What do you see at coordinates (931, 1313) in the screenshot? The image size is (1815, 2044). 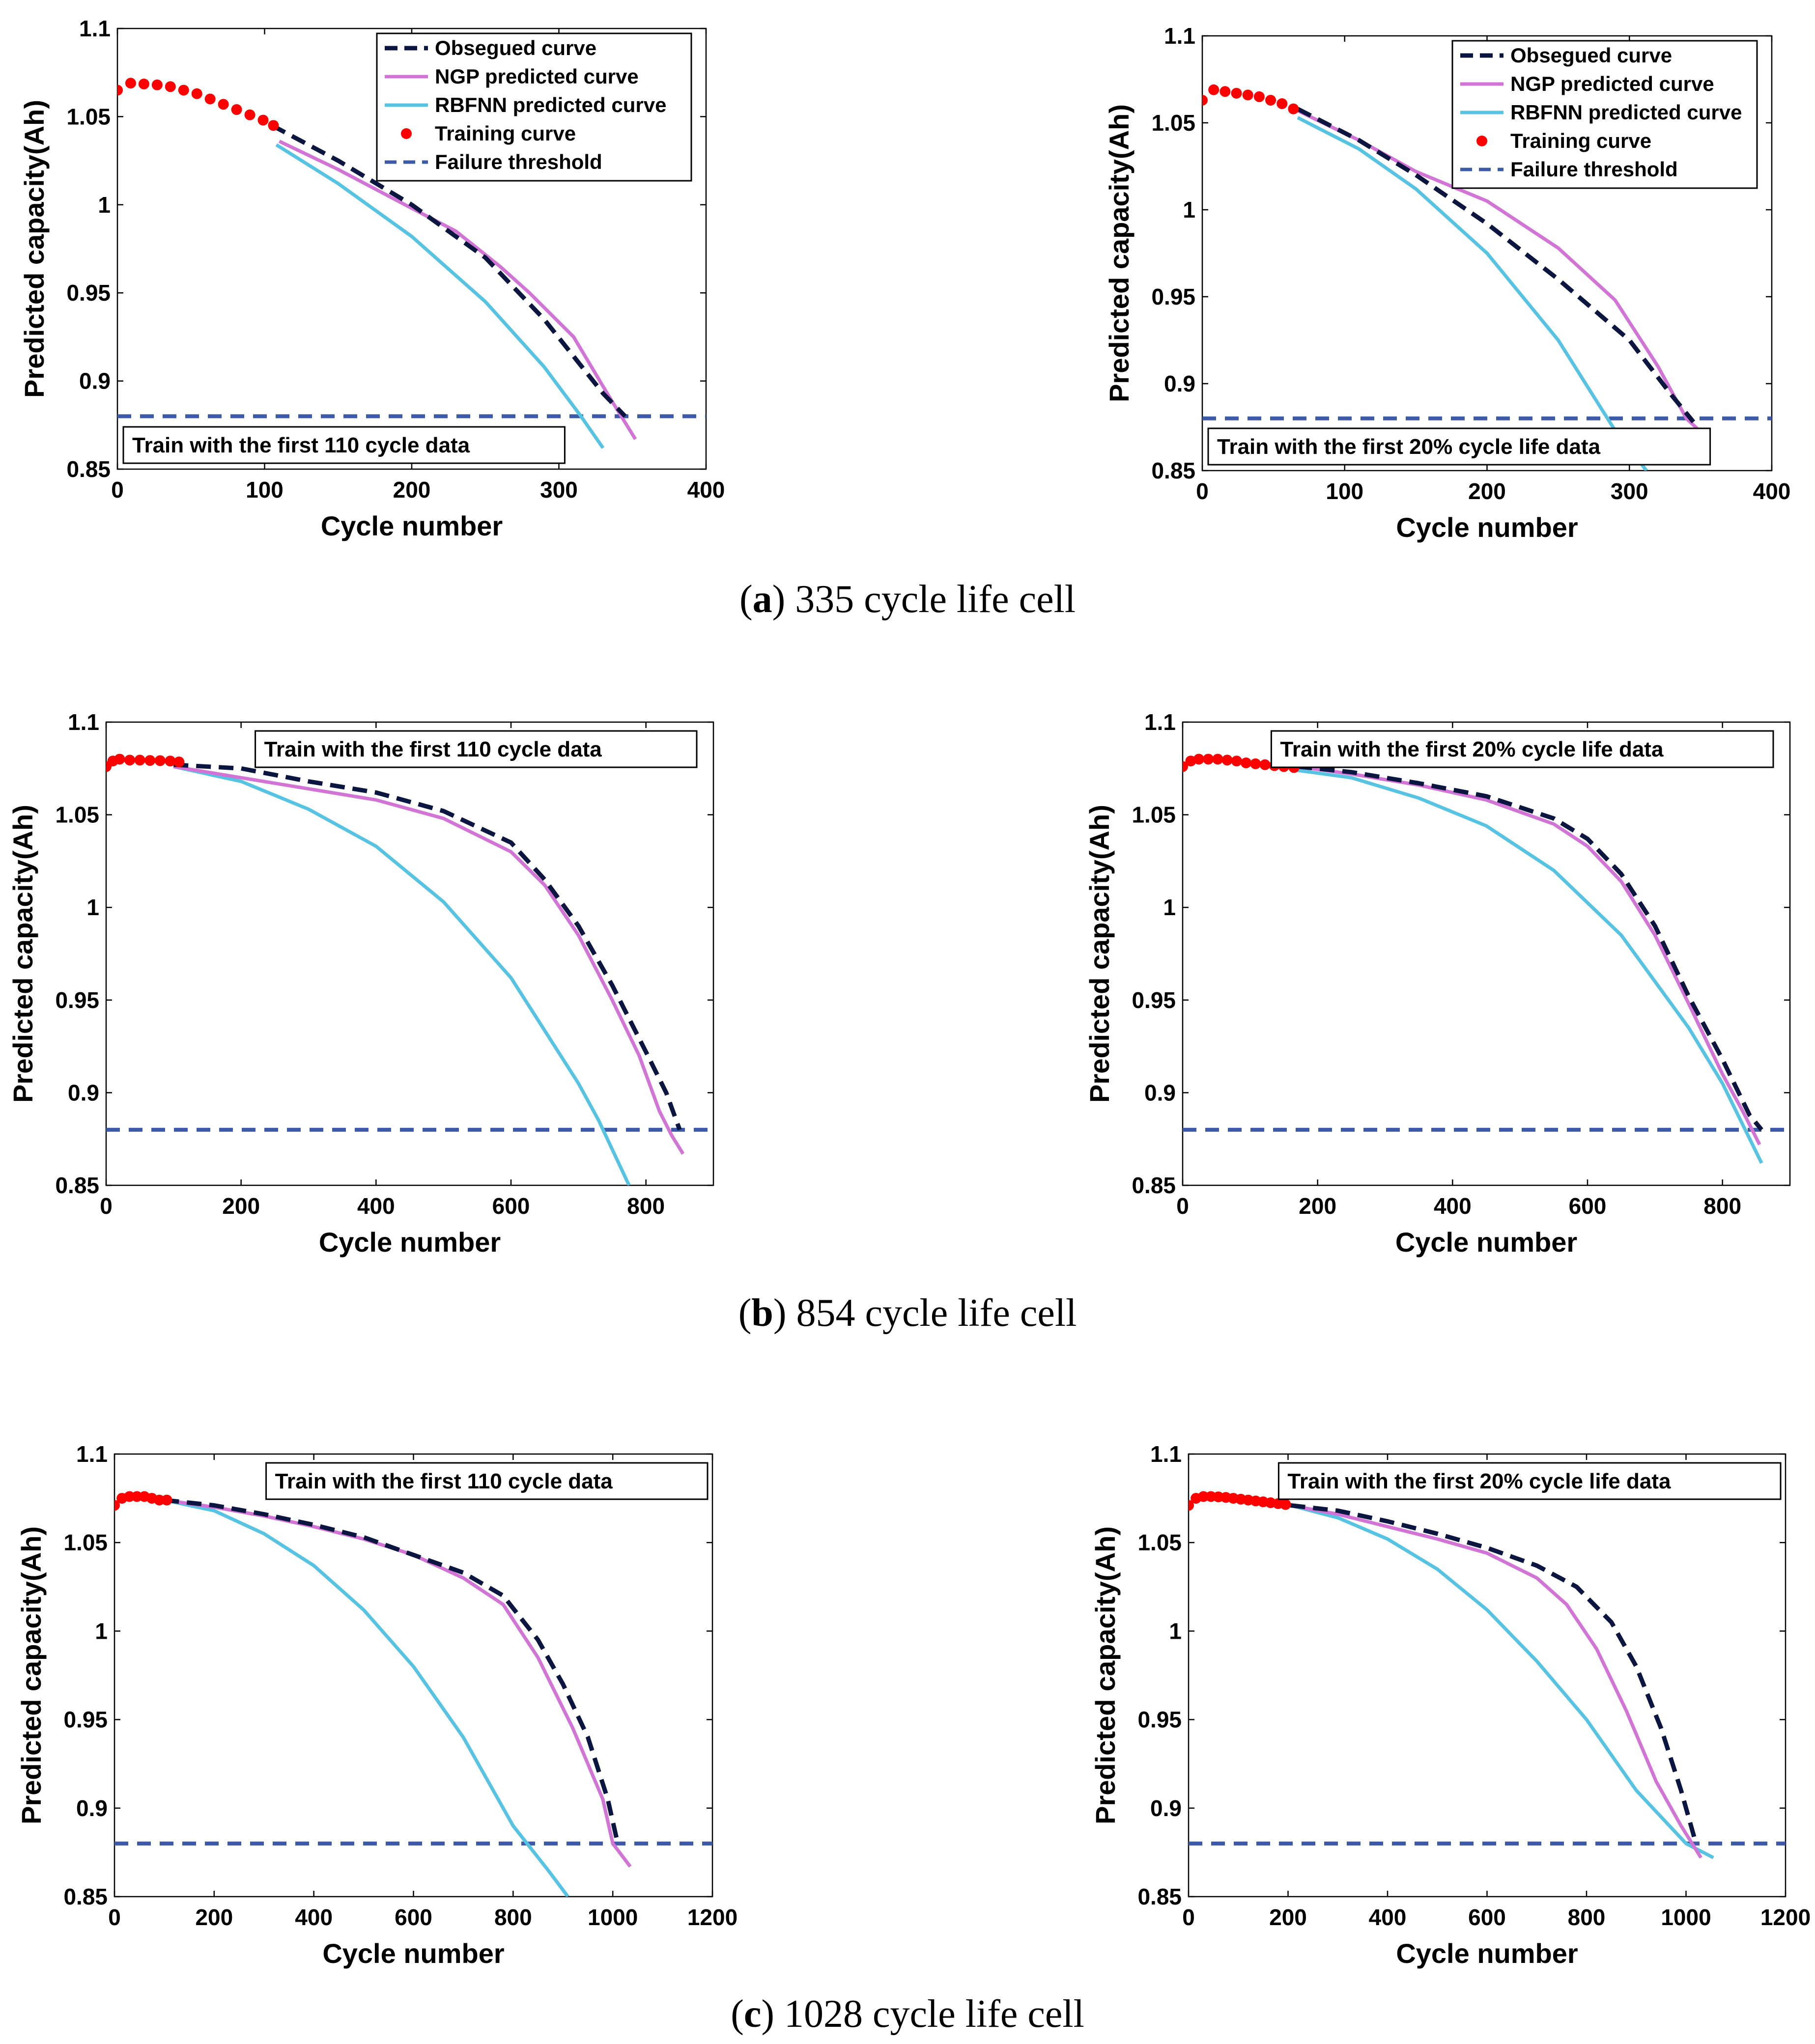 I see `caption-text: 854 cycle life cell` at bounding box center [931, 1313].